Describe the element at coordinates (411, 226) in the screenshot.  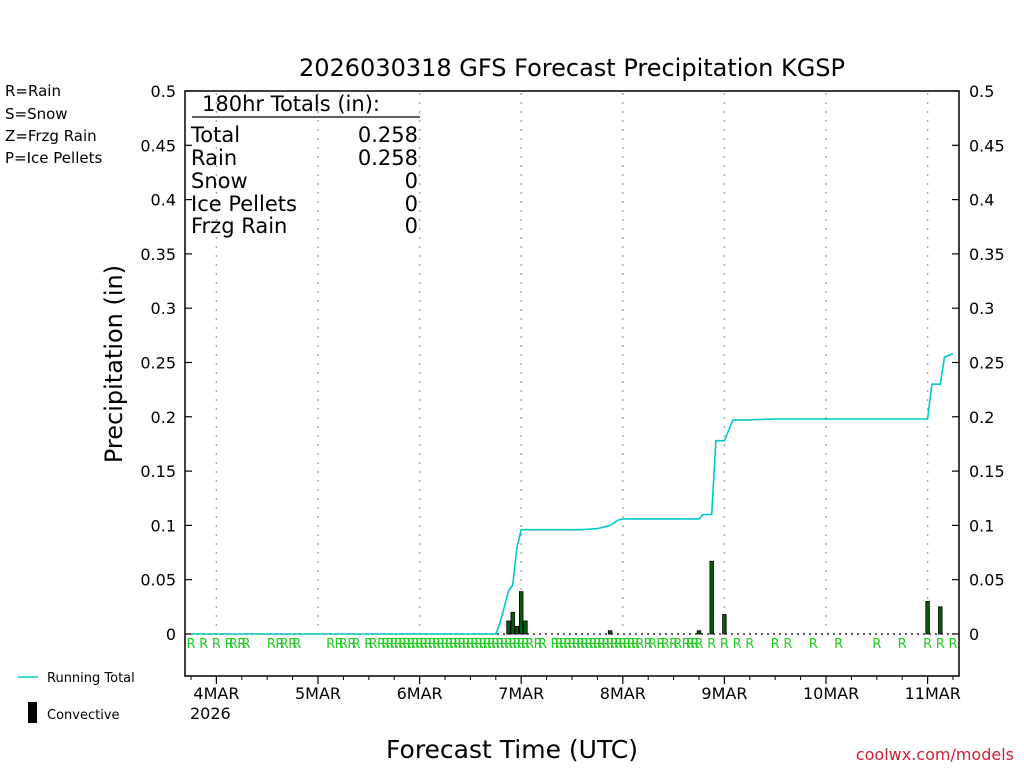
I see `totals-freezing-rain-value: 0` at that location.